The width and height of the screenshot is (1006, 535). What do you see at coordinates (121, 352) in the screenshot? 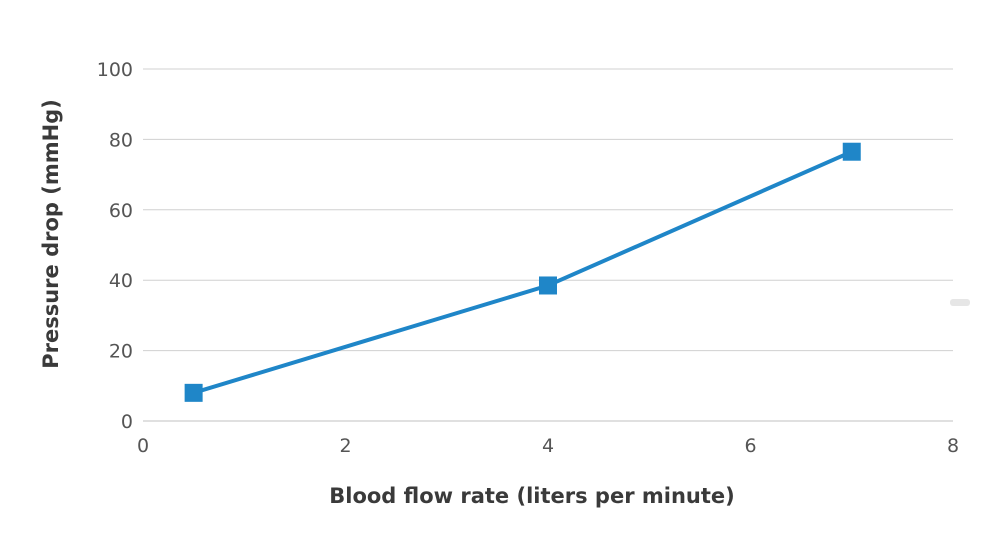
I see `y-tick-label: 20` at bounding box center [121, 352].